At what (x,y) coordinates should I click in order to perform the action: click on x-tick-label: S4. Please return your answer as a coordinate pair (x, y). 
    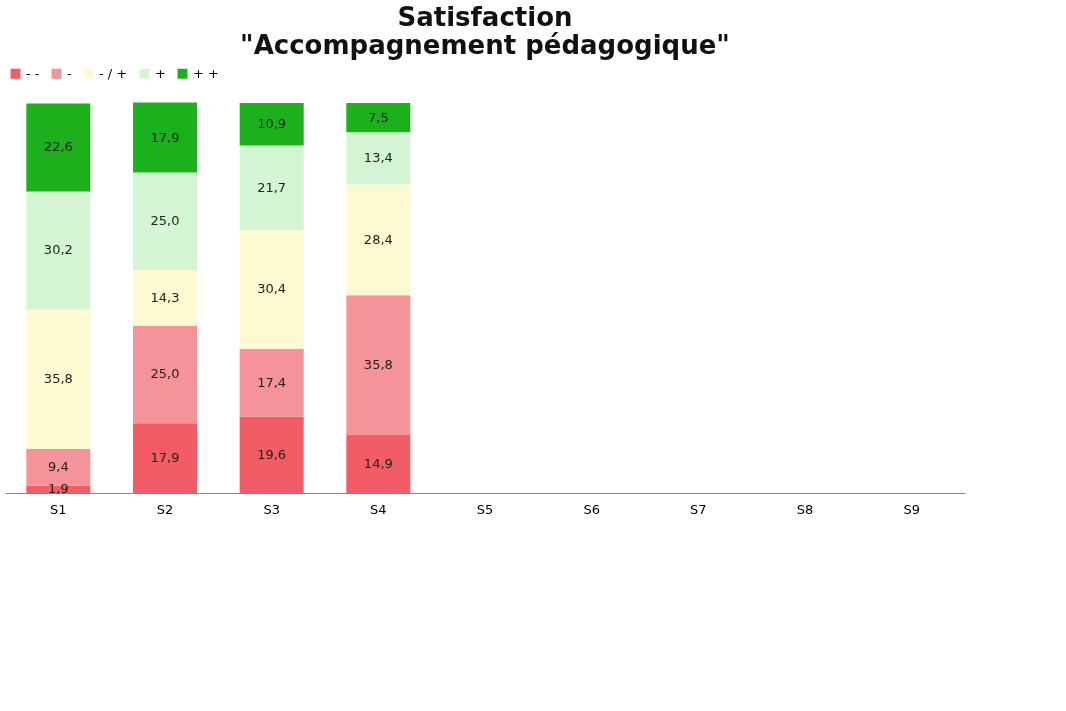
    Looking at the image, I should click on (378, 509).